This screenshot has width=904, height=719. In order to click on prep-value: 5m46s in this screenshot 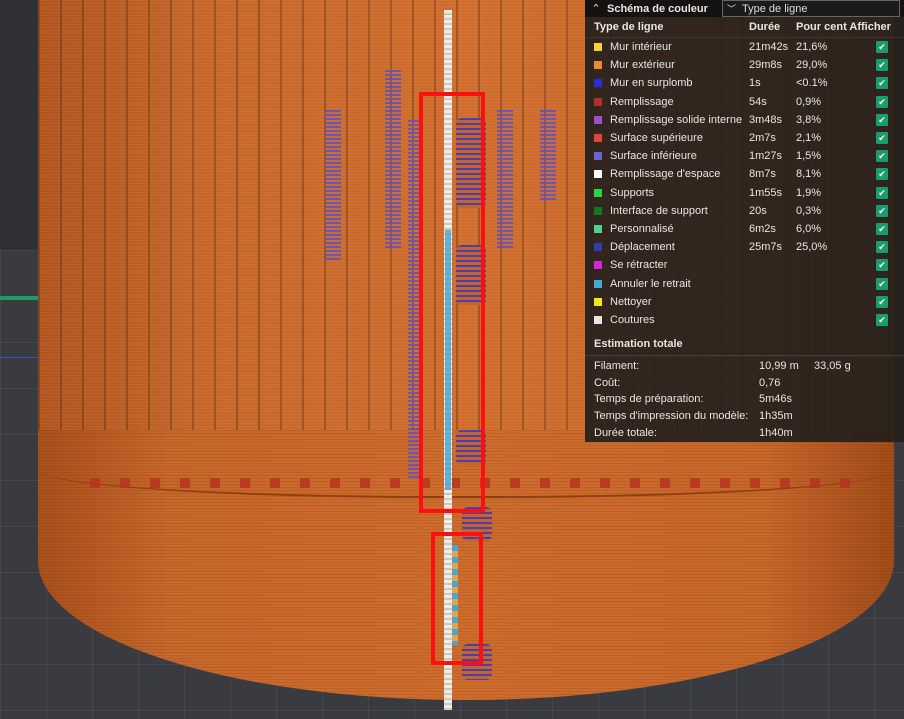, I will do `click(776, 399)`.